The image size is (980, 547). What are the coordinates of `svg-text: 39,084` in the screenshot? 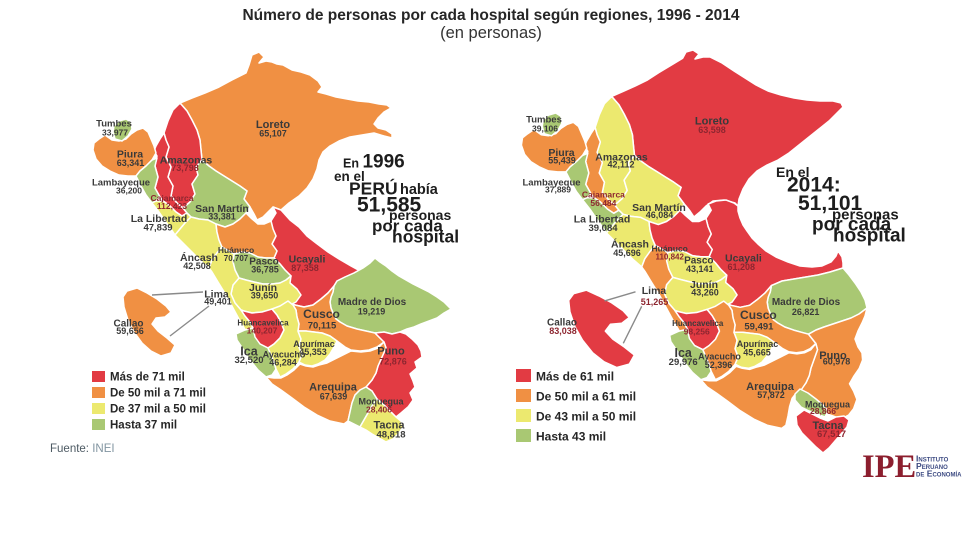 It's located at (603, 228).